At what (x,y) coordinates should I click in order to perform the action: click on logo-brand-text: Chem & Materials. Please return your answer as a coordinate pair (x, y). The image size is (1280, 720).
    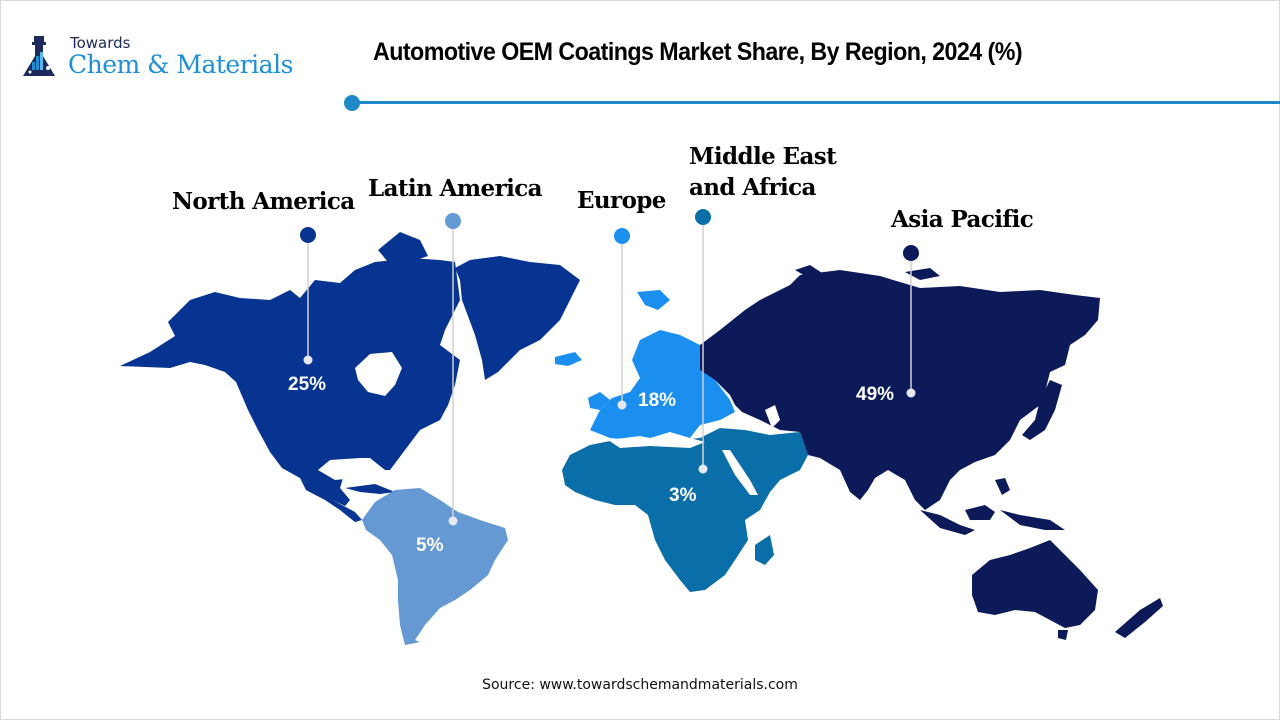
    Looking at the image, I should click on (180, 64).